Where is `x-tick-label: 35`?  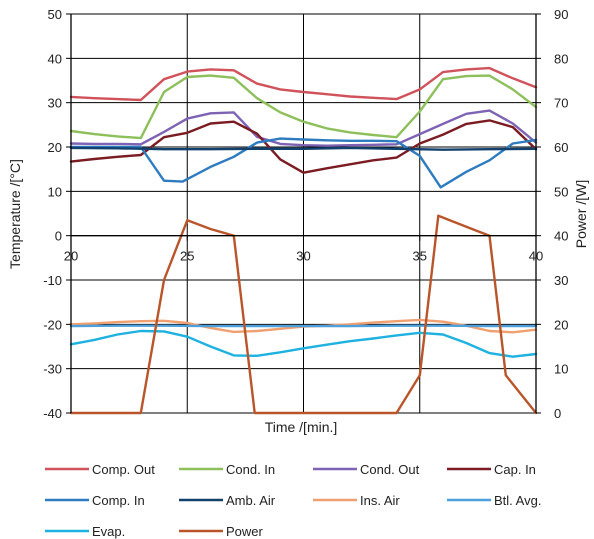
x-tick-label: 35 is located at coordinates (420, 256).